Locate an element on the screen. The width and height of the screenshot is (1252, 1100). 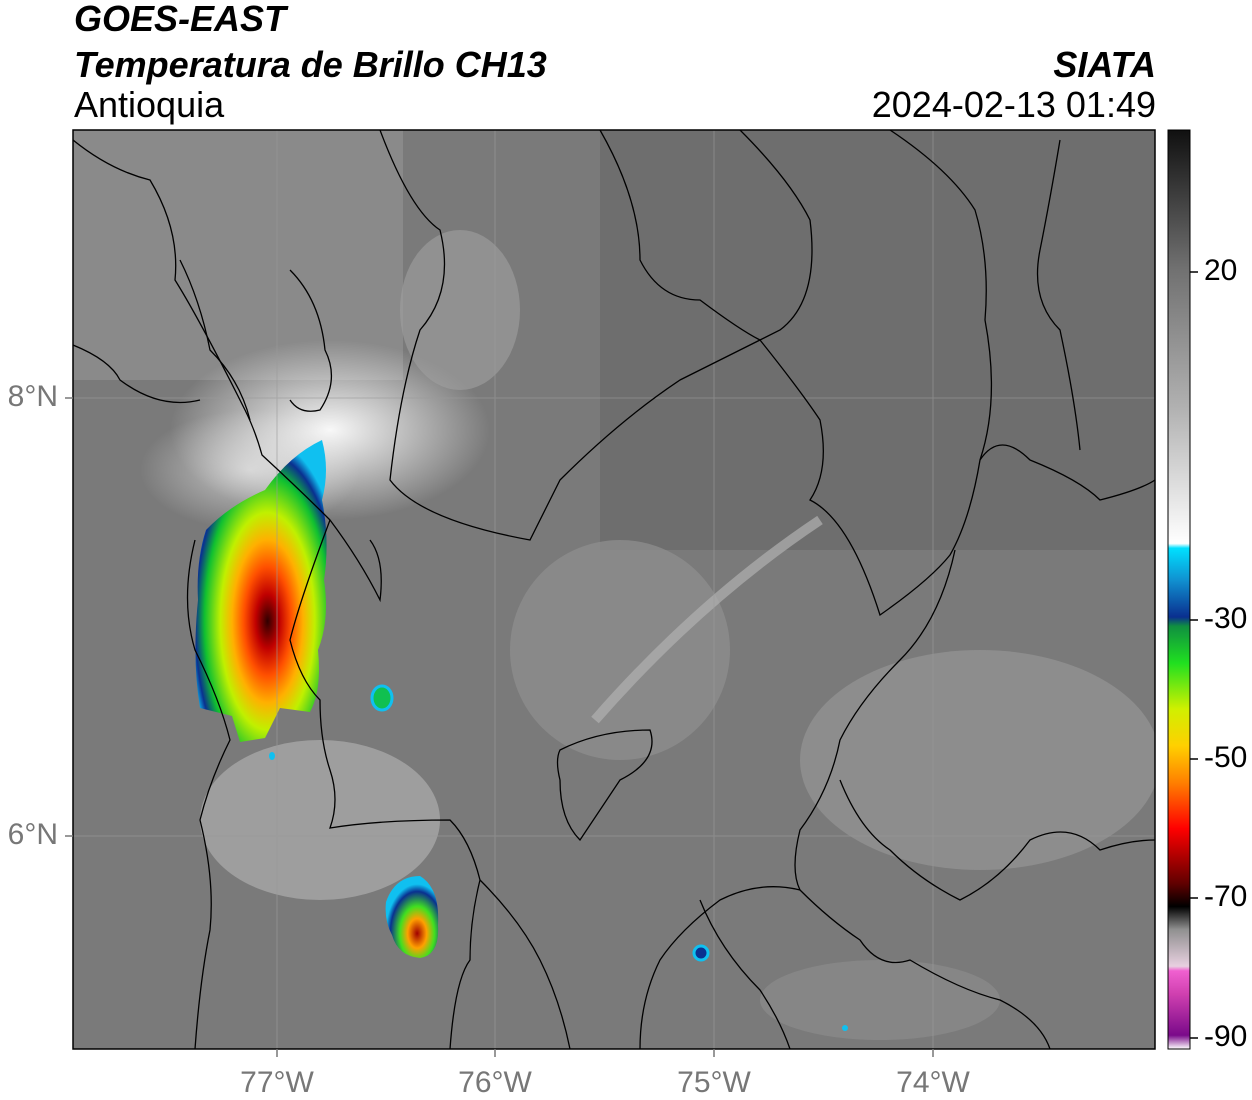
satellite-title: GOES-EAST is located at coordinates (180, 19).